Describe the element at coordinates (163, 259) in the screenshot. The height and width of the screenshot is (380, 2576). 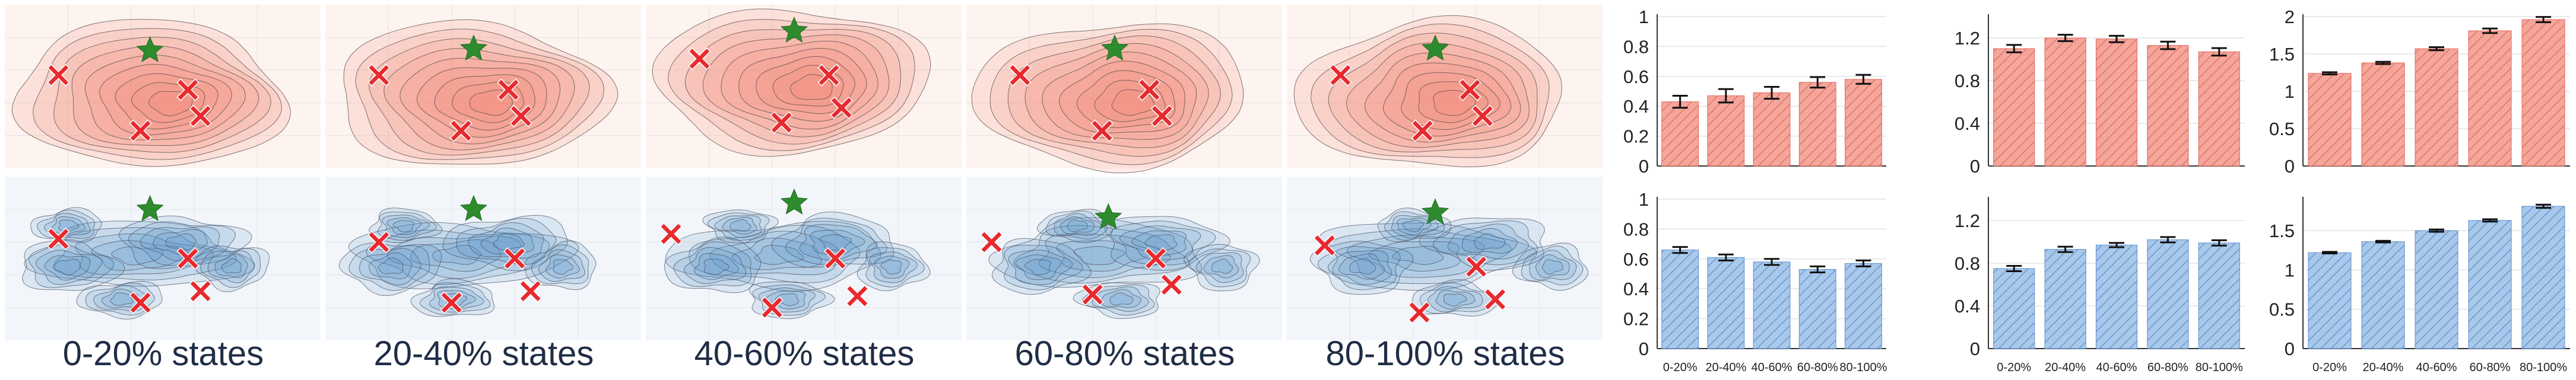
I see `panel-background` at that location.